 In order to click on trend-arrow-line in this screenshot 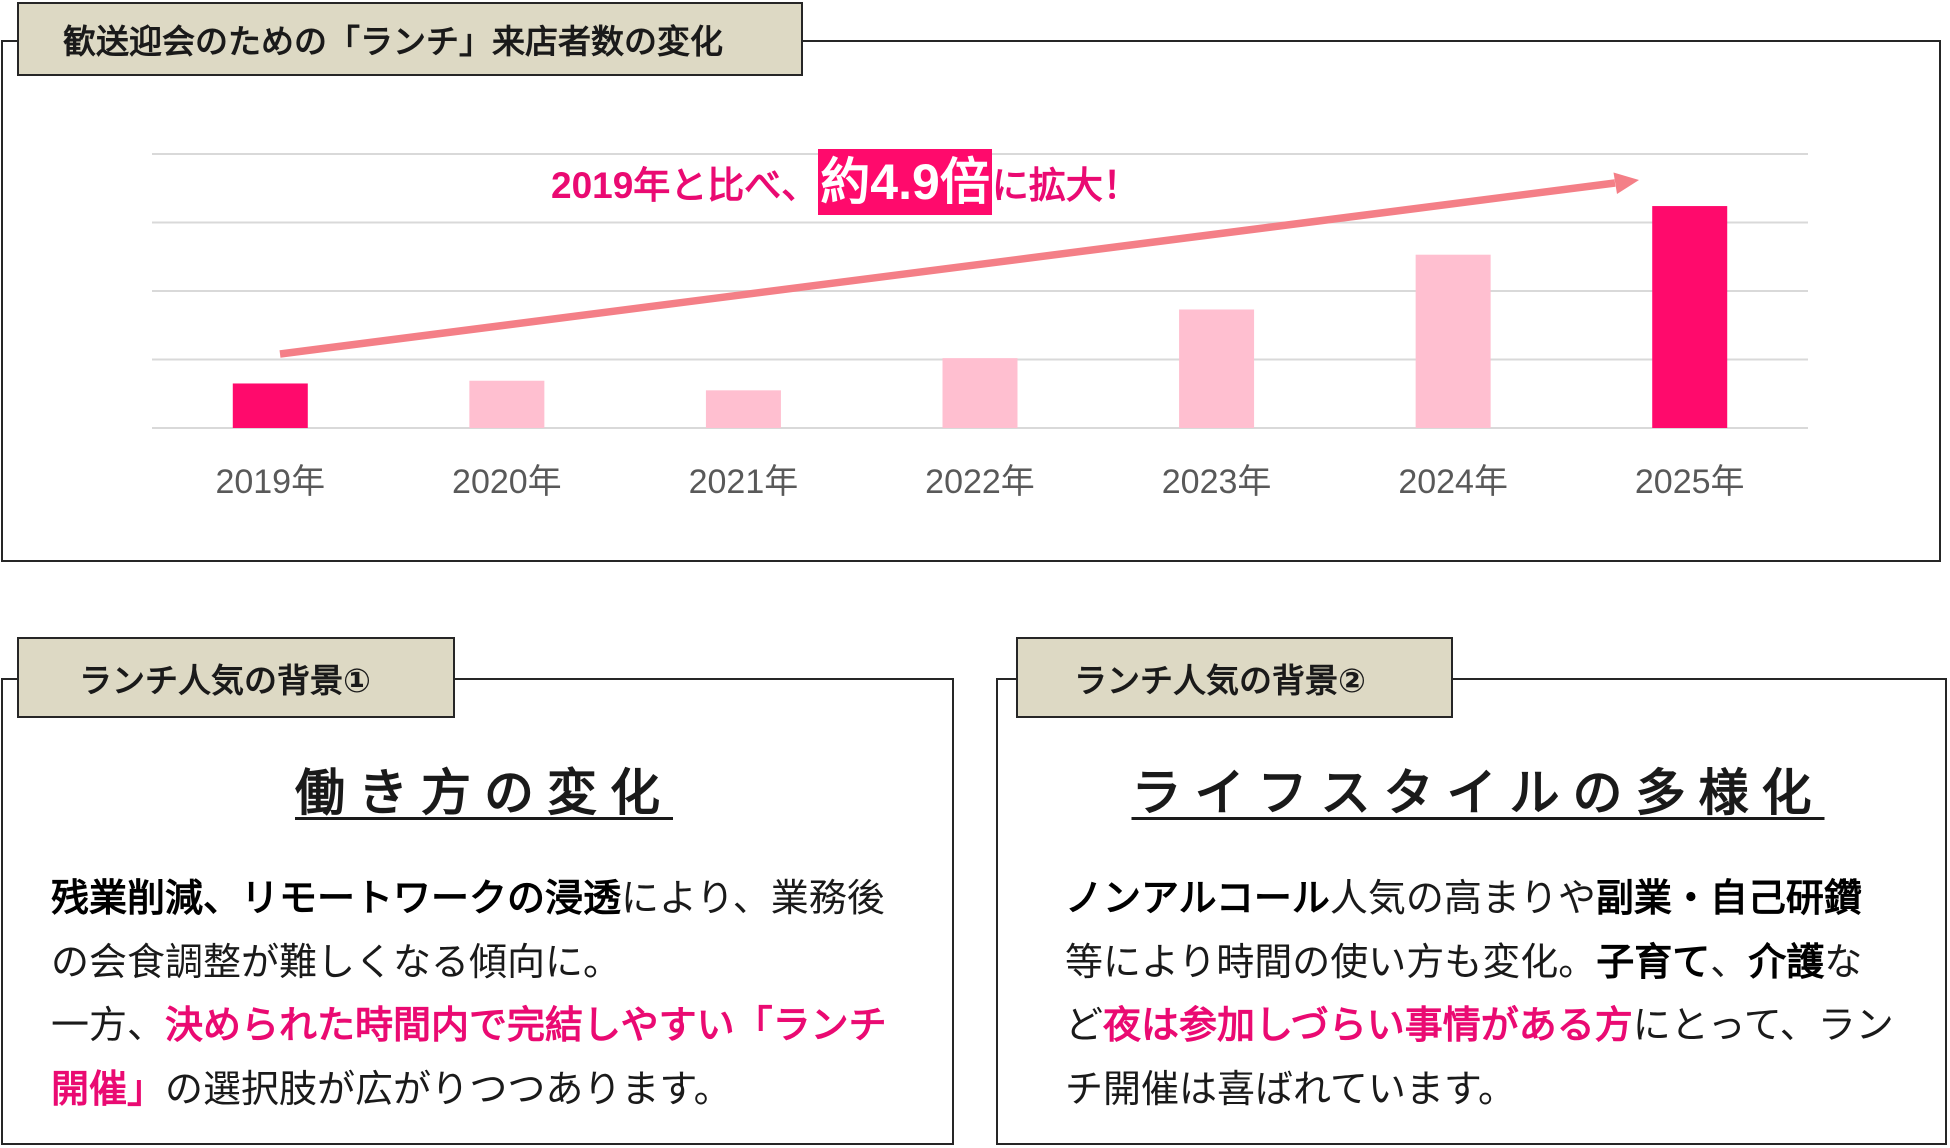, I will do `click(947, 268)`.